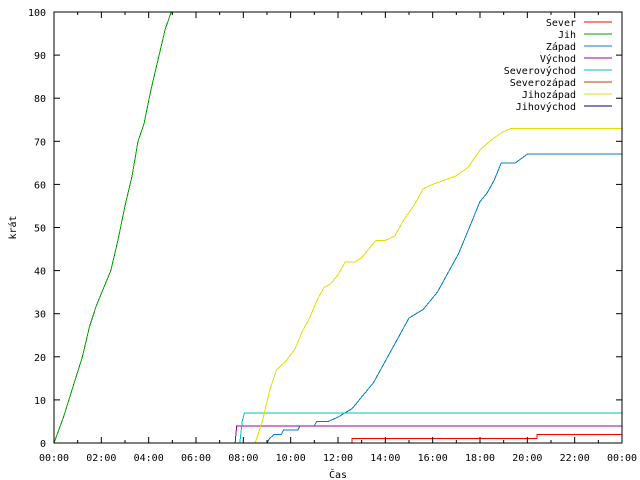 The height and width of the screenshot is (480, 640). Describe the element at coordinates (40, 142) in the screenshot. I see `y-tick-label: 70` at that location.